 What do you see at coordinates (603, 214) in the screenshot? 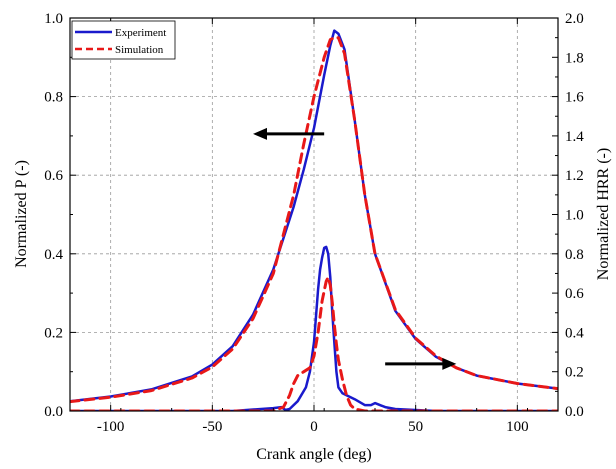
I see `y-right-axis-title: Normalized HRR (-)` at bounding box center [603, 214].